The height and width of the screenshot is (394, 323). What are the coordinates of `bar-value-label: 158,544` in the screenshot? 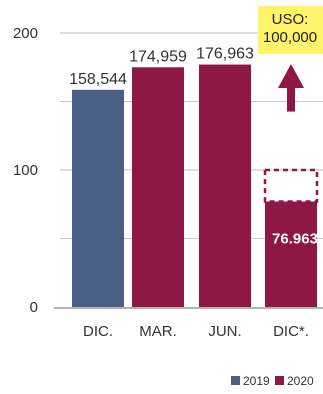 It's located at (98, 79).